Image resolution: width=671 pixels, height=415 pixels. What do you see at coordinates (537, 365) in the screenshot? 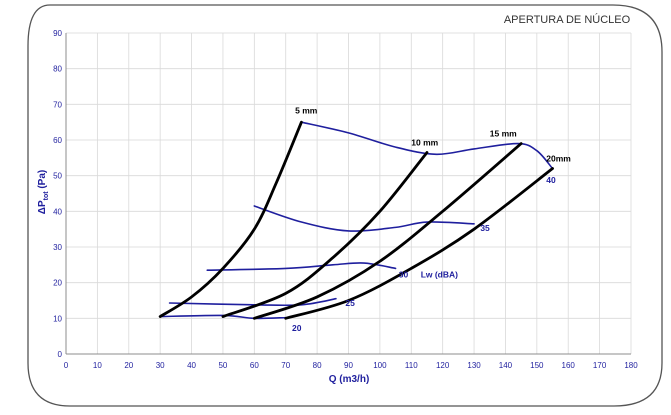
I see `x-tick-label: 150` at bounding box center [537, 365].